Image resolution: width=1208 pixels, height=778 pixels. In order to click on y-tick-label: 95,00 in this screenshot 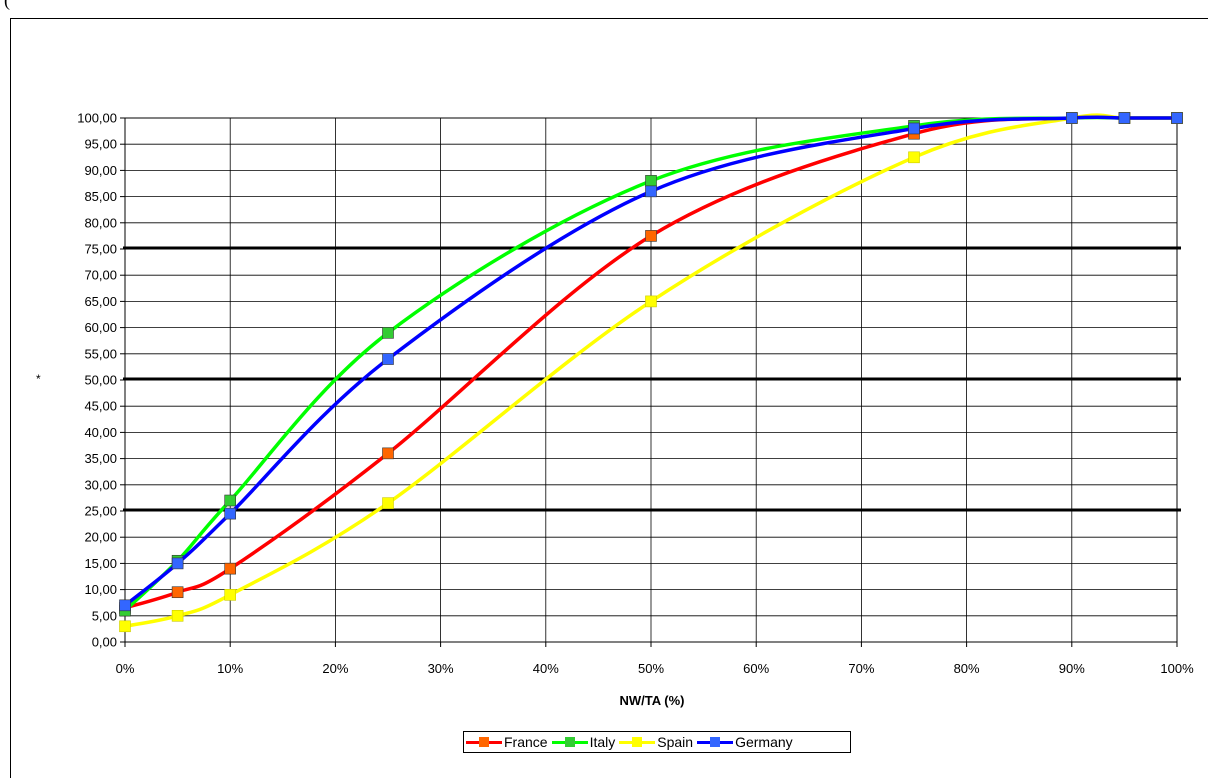, I will do `click(100, 144)`.